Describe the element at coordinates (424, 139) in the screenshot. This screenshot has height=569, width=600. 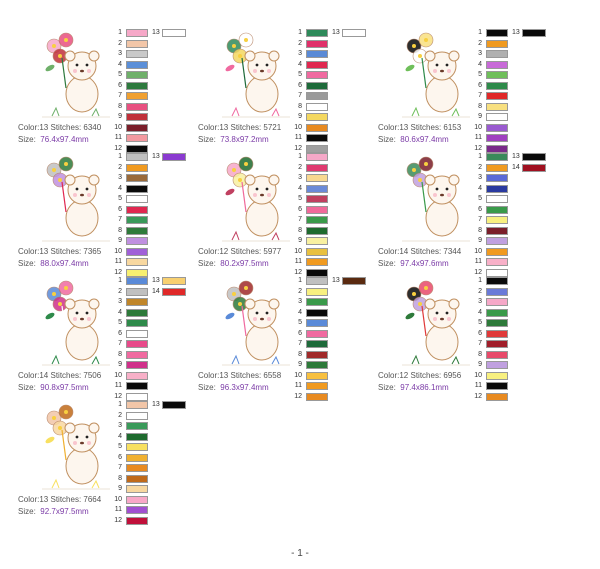
I see `size-value: 80.6x97.4mm` at that location.